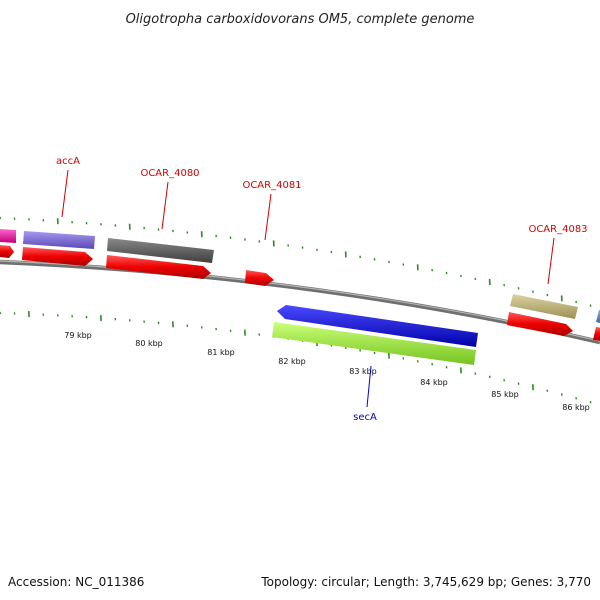 The image size is (600, 600). What do you see at coordinates (221, 352) in the screenshot?
I see `scale-label: 81 kbp` at bounding box center [221, 352].